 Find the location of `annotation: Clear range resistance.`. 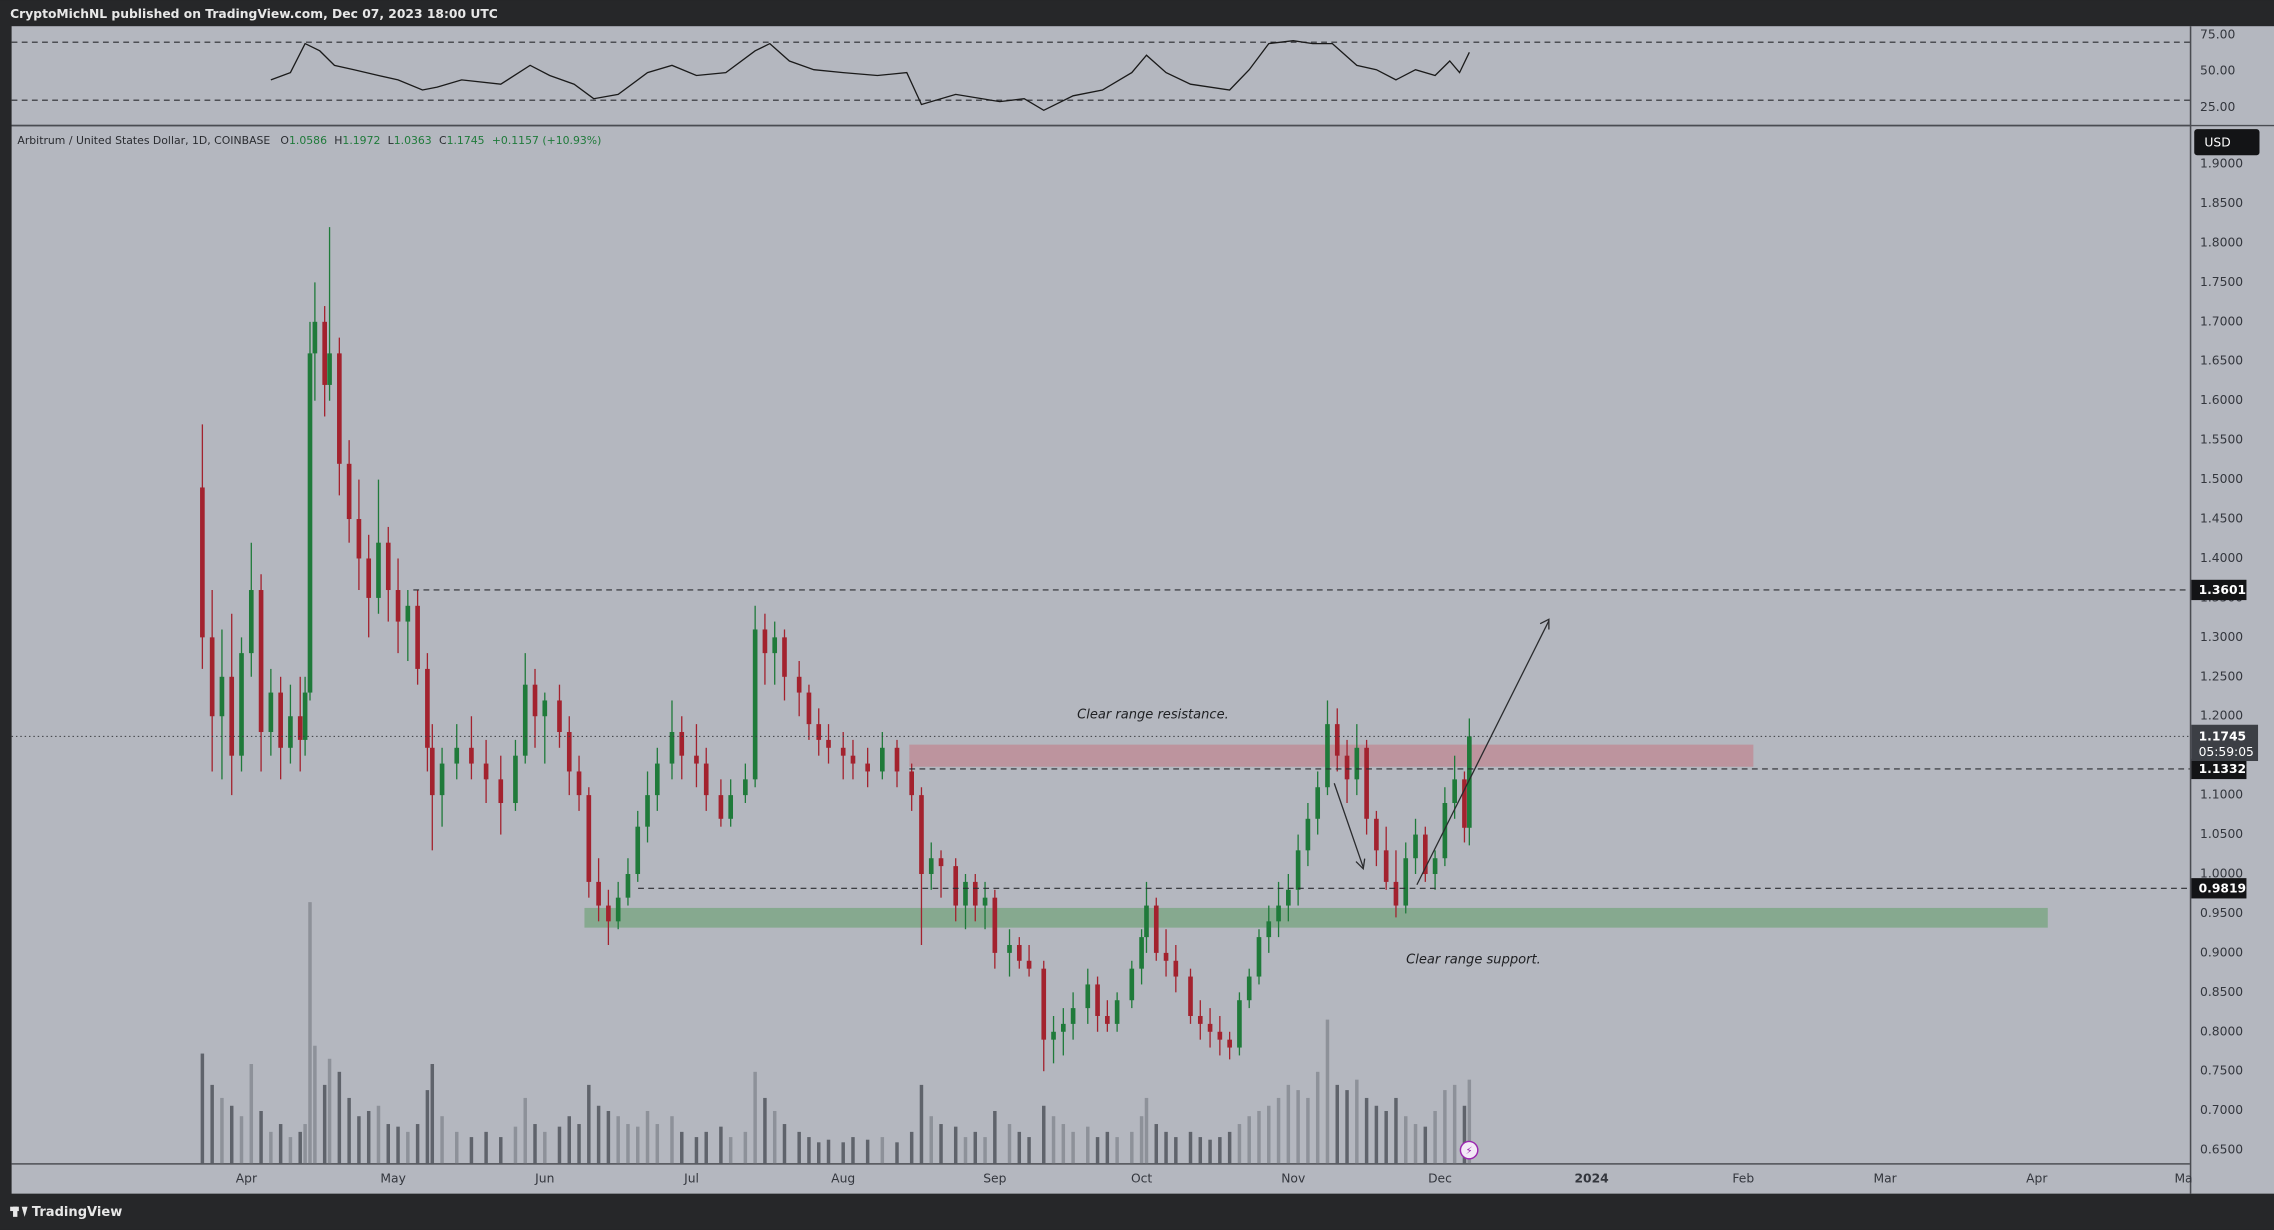

annotation: Clear range resistance. is located at coordinates (1153, 715).